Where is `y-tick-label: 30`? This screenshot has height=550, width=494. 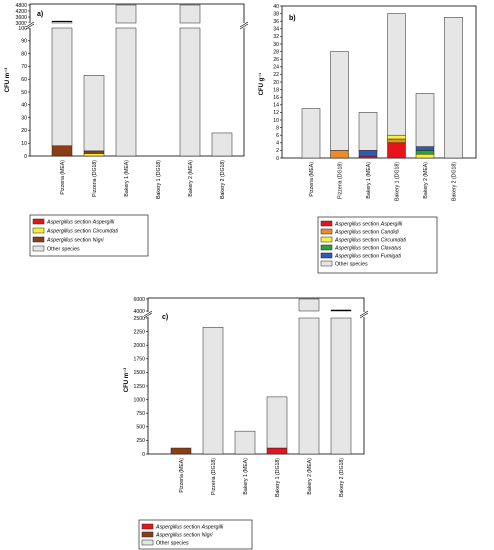 y-tick-label: 30 is located at coordinates (24, 118).